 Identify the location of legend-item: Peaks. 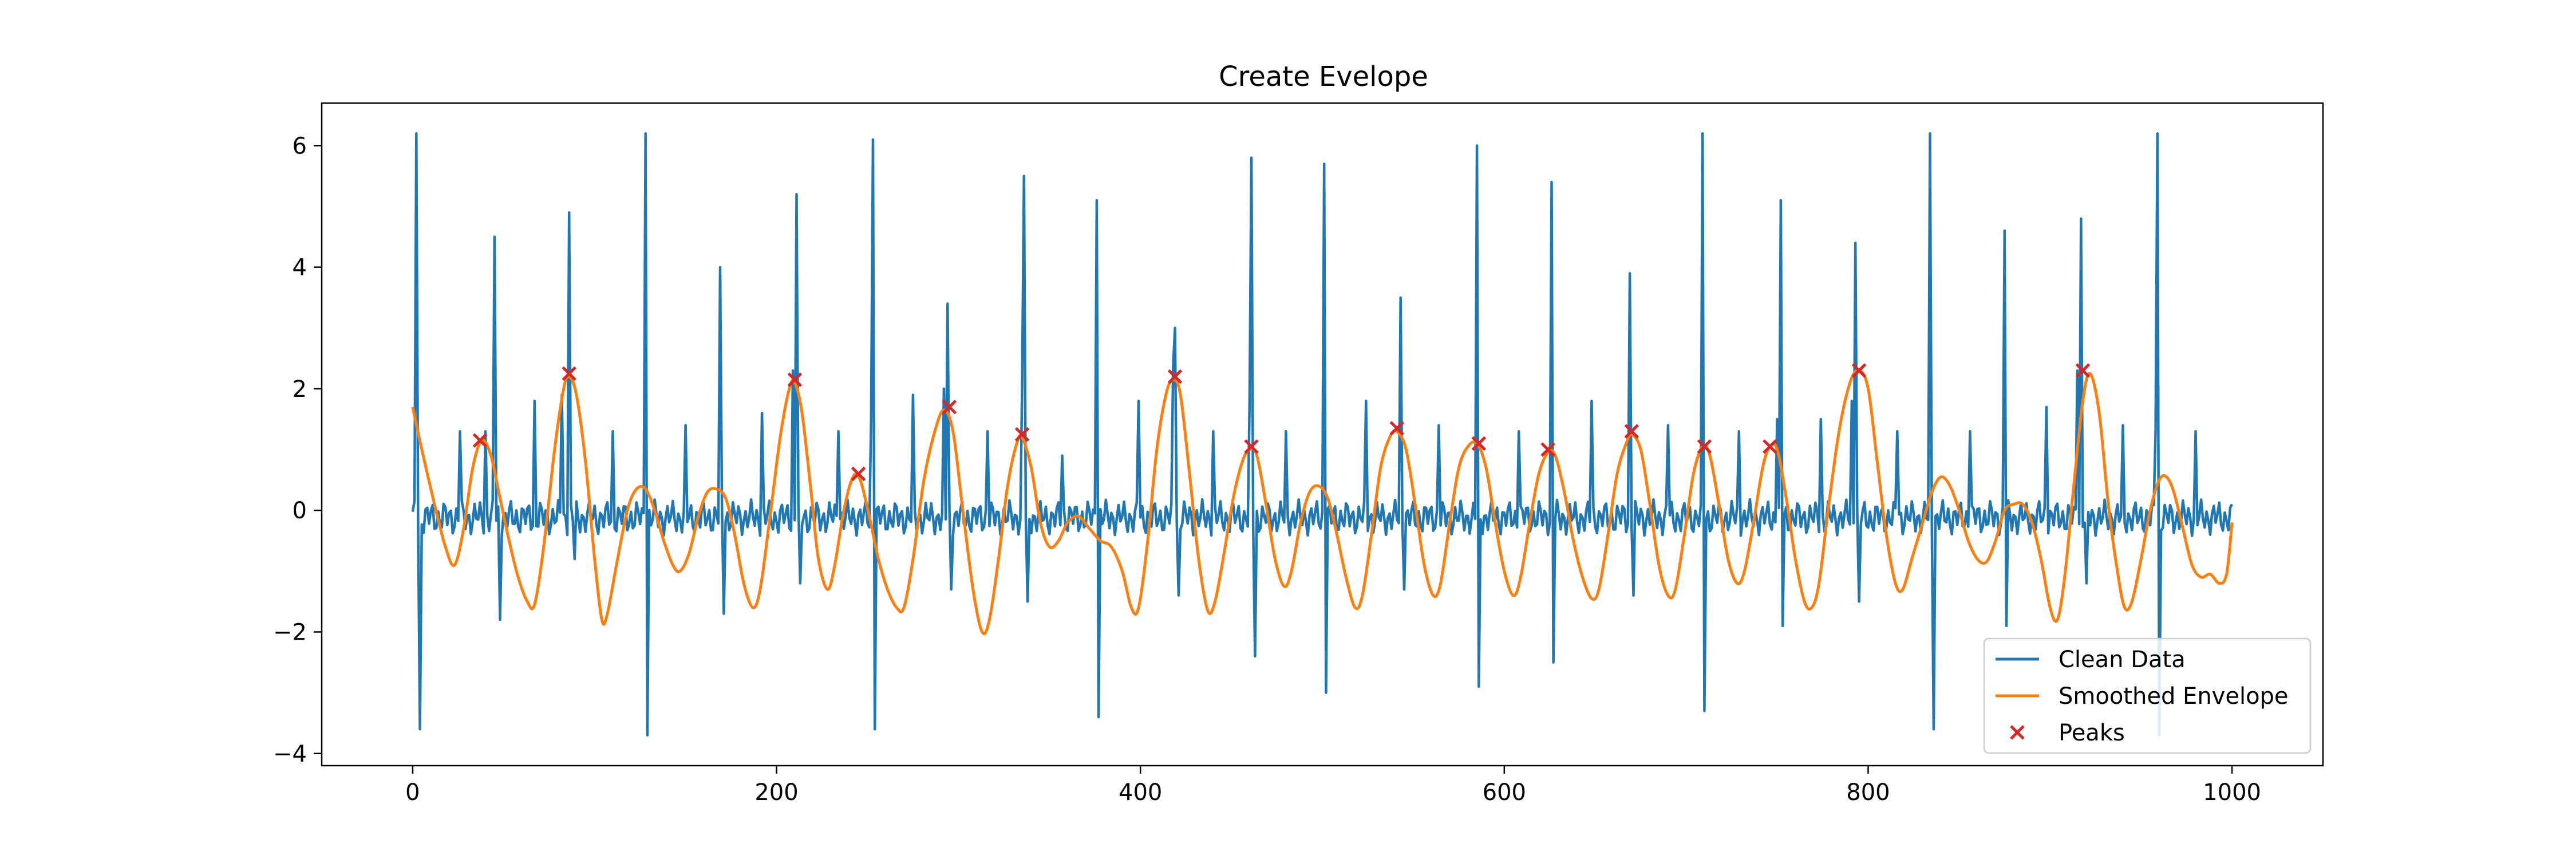
(2067, 733).